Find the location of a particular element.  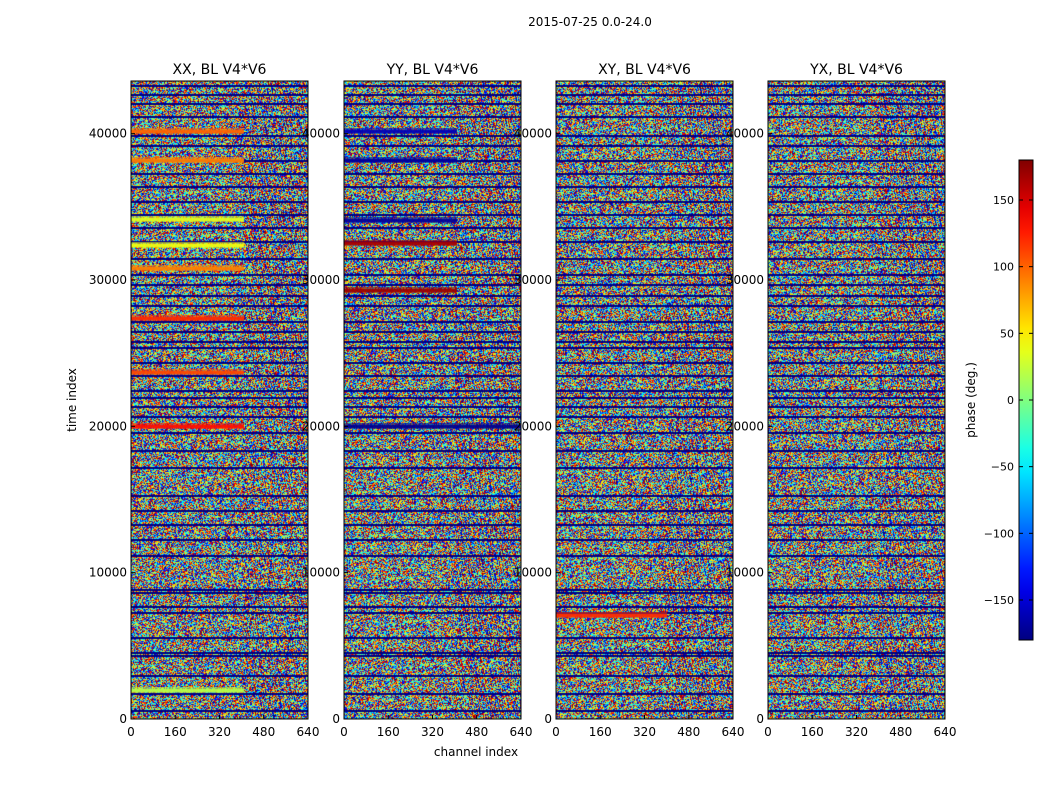

panel-title: YY, BL V4*V6 is located at coordinates (432, 70).